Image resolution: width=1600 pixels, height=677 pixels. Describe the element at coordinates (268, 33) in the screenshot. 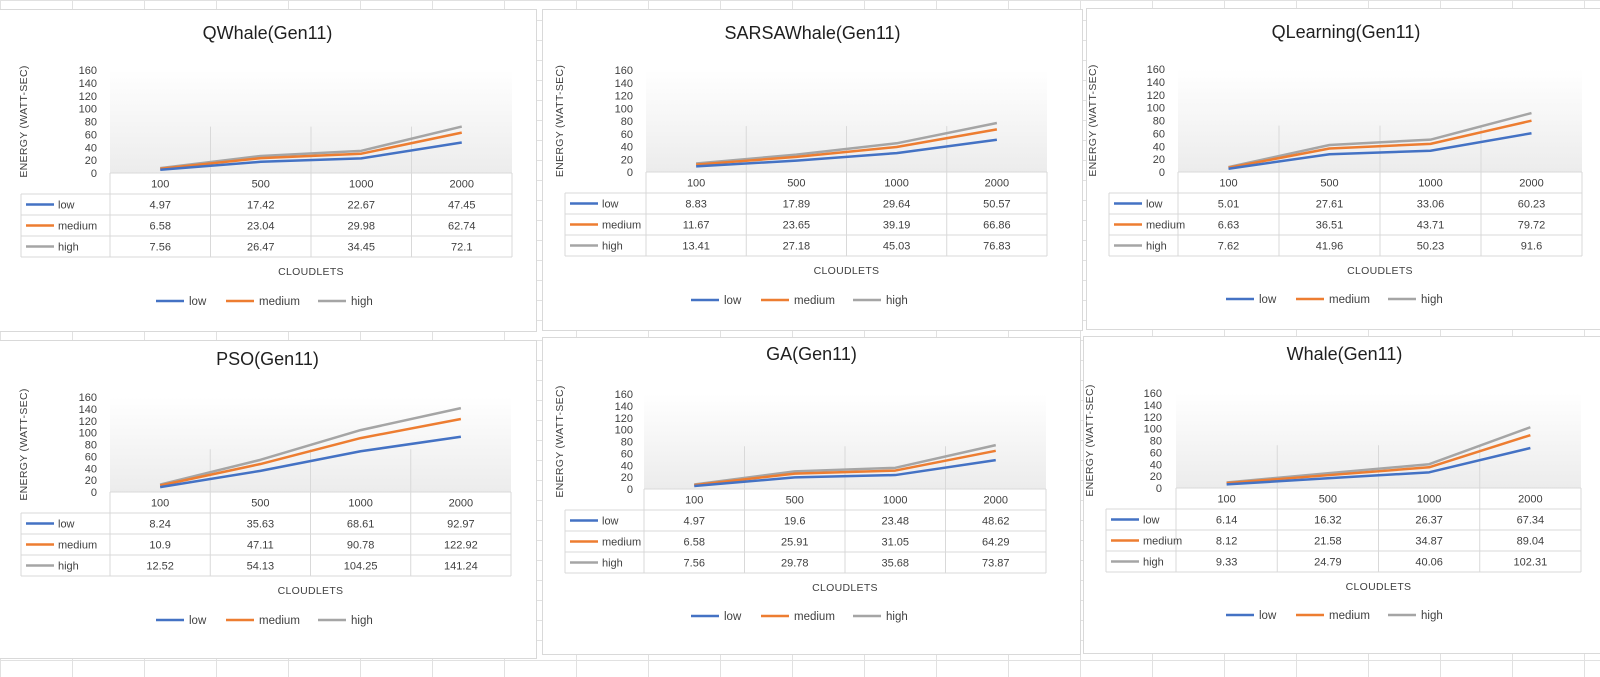

I see `chart-title: QWhale(Gen11)` at that location.